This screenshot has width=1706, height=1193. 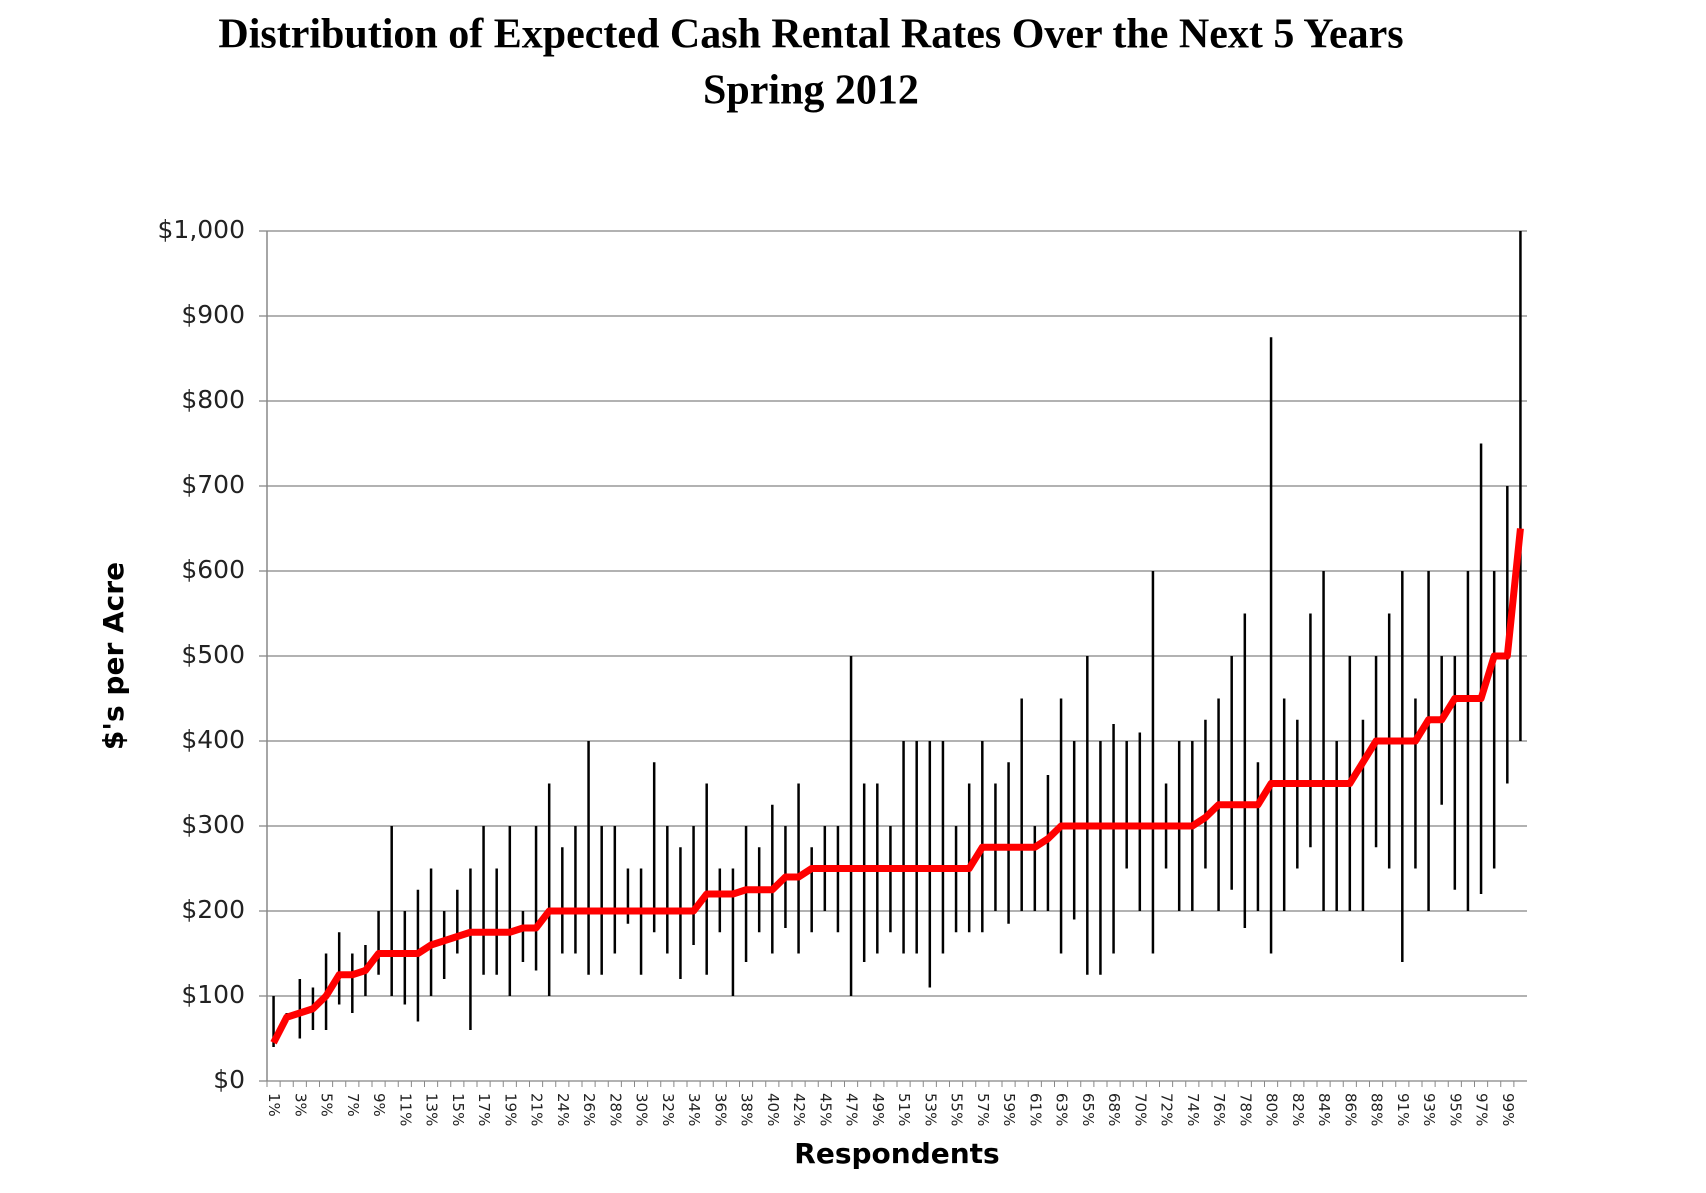 I want to click on x-tick-label: 49%, so click(x=878, y=1109).